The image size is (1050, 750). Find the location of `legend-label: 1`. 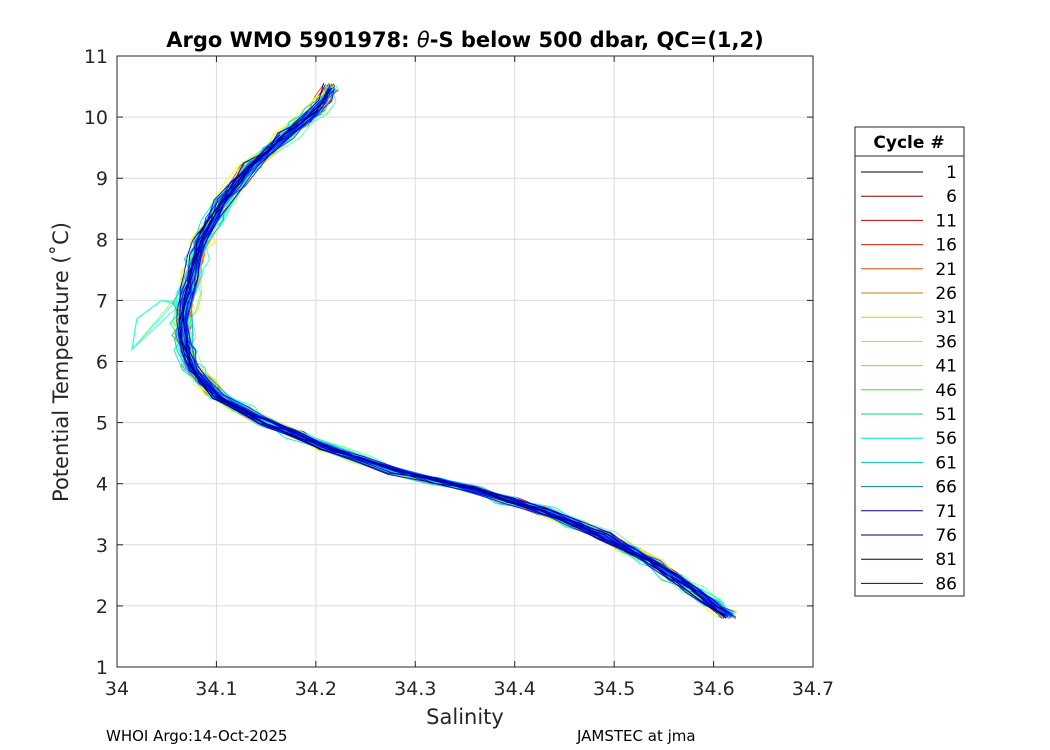

legend-label: 1 is located at coordinates (951, 173).